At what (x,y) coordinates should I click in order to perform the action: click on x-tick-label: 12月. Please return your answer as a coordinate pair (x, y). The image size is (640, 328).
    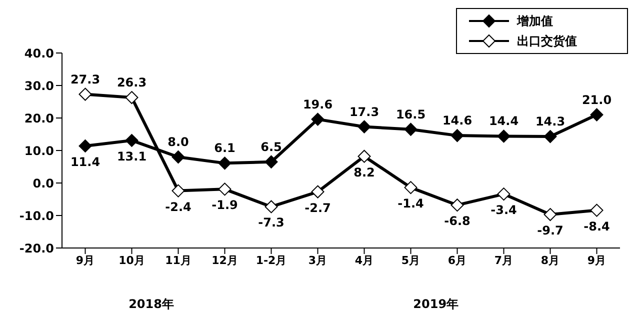
    Looking at the image, I should click on (225, 260).